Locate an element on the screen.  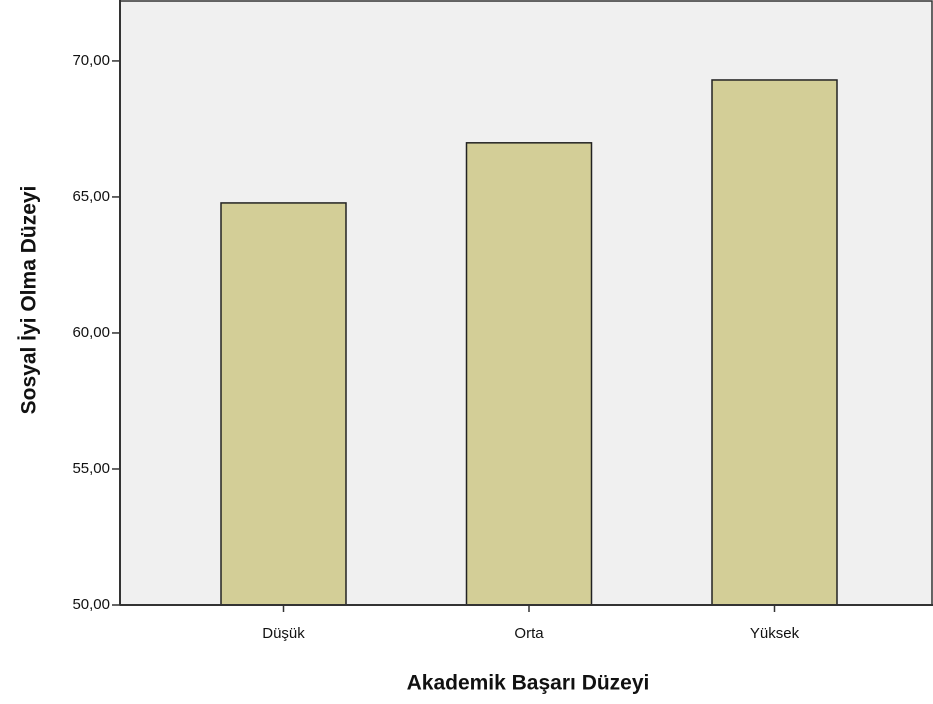
y-tick-label: 65,00 is located at coordinates (91, 196).